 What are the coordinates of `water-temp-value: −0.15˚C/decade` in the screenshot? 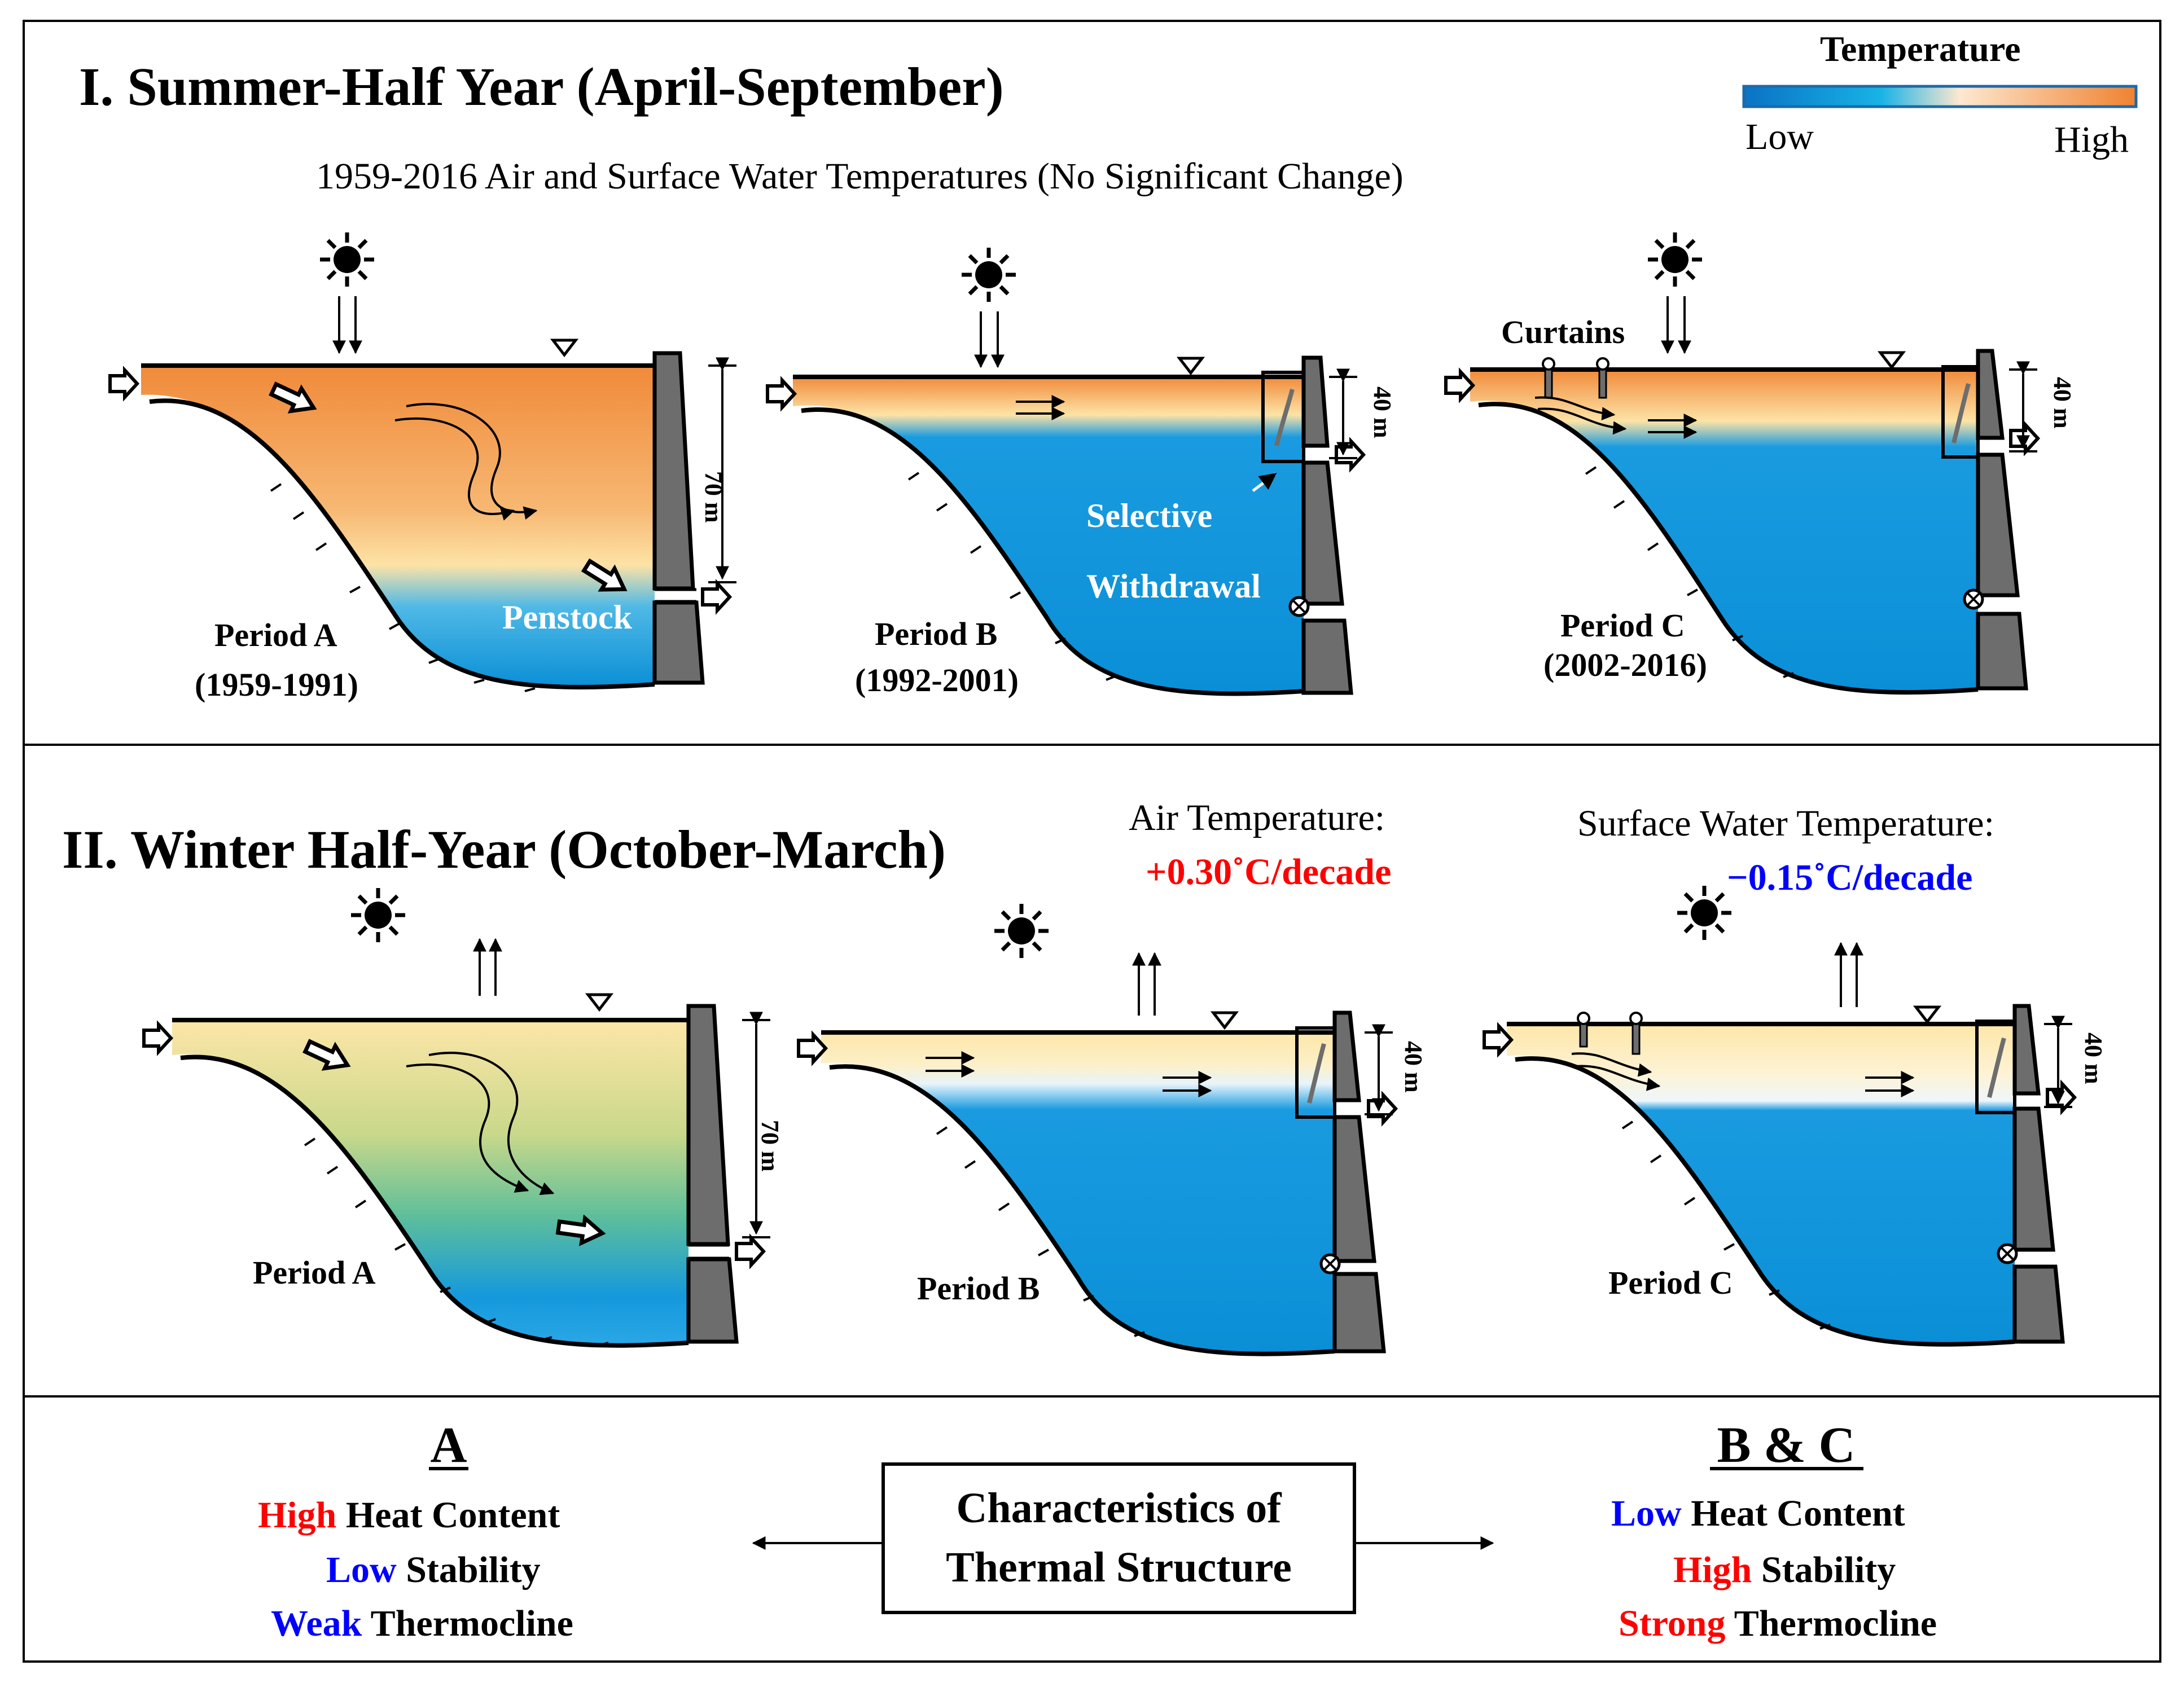 It's located at (1850, 878).